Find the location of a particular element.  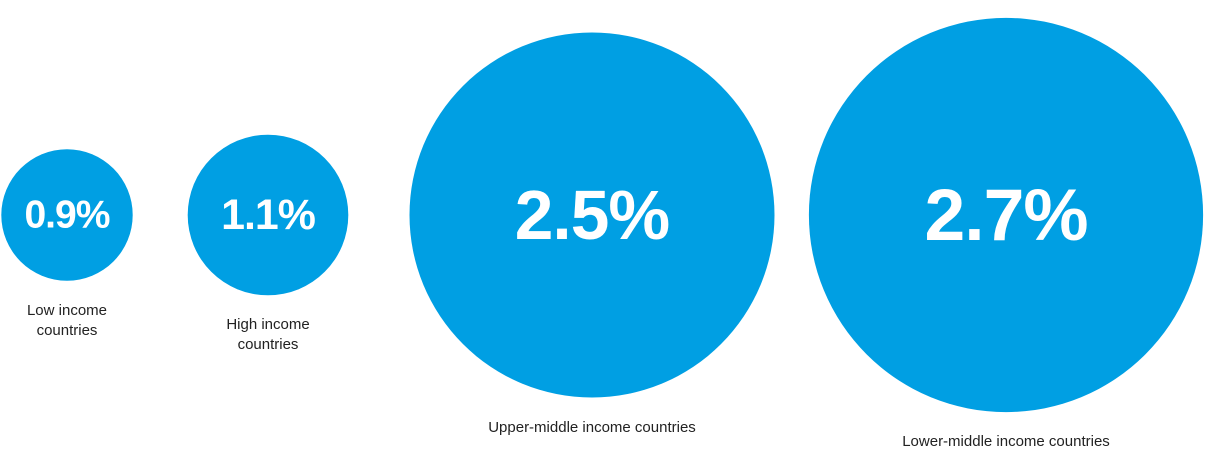

value-label: 1.1% is located at coordinates (268, 215).